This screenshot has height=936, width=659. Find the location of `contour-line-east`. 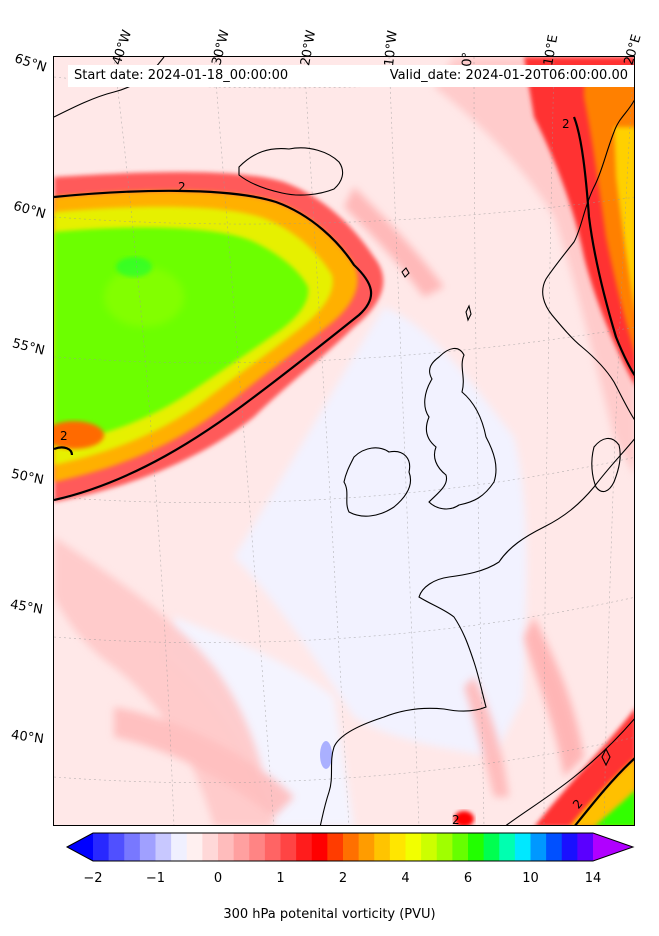

contour-line-east is located at coordinates (603, 246).